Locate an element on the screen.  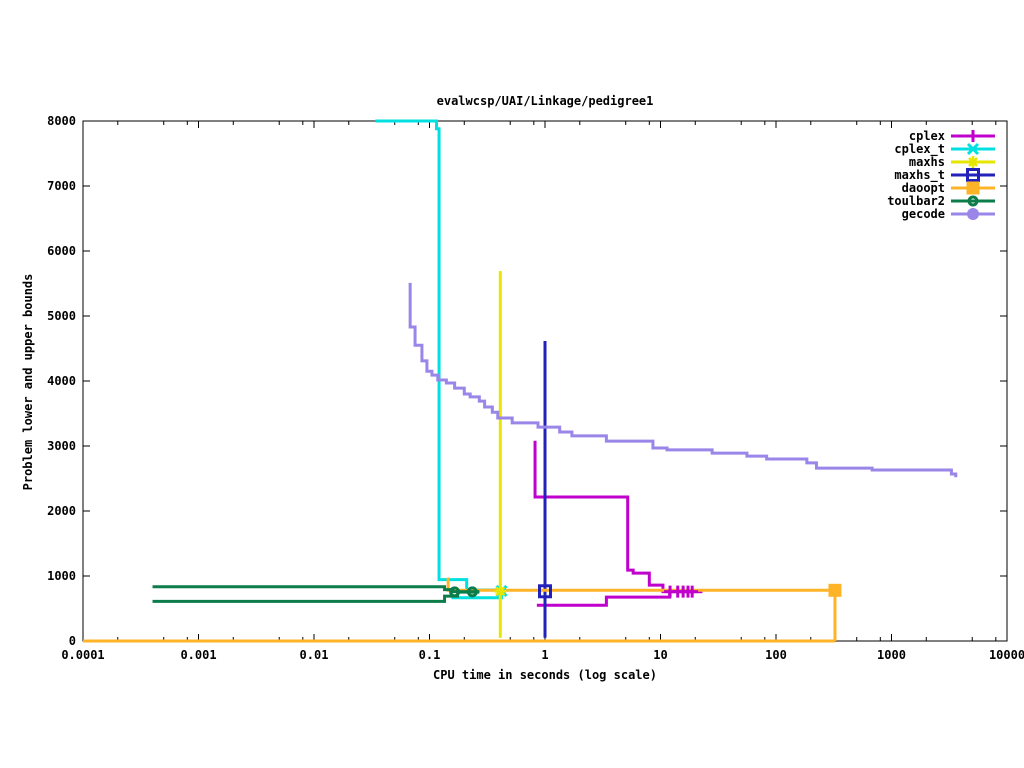
legend-item-maxhs_t: maxhs_t is located at coordinates (944, 175).